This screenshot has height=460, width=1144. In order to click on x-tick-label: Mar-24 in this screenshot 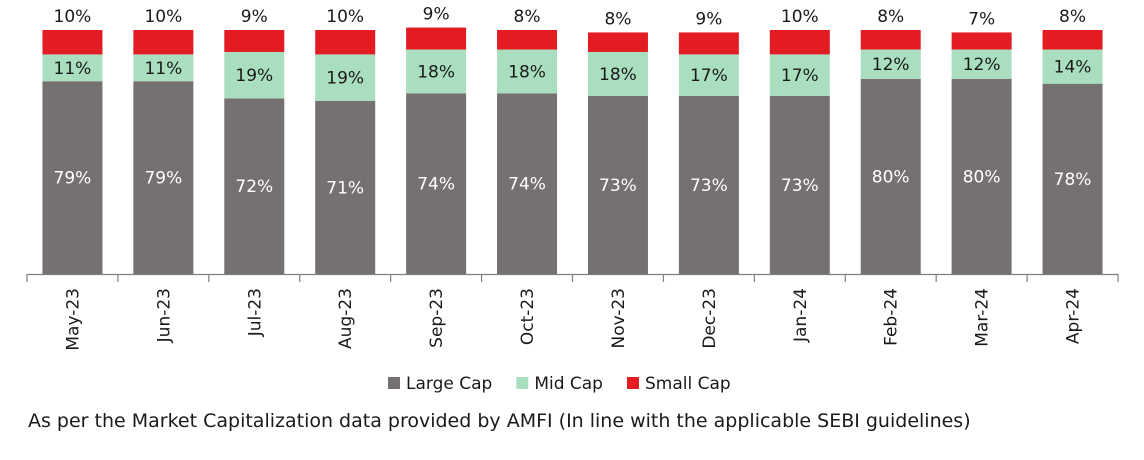, I will do `click(983, 317)`.